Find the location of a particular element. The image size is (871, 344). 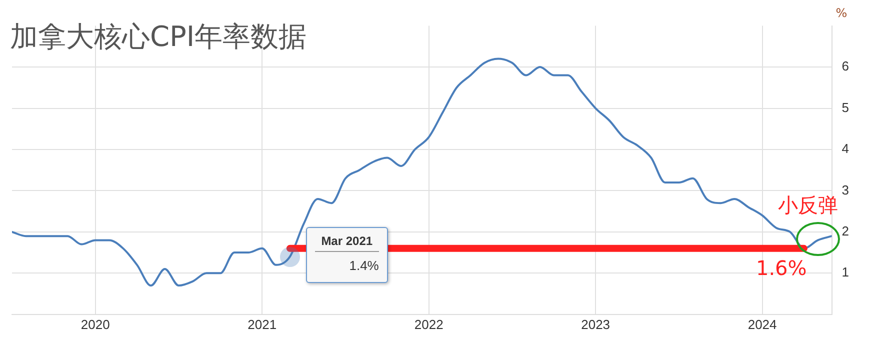

annotation: 小反弹 is located at coordinates (808, 206).